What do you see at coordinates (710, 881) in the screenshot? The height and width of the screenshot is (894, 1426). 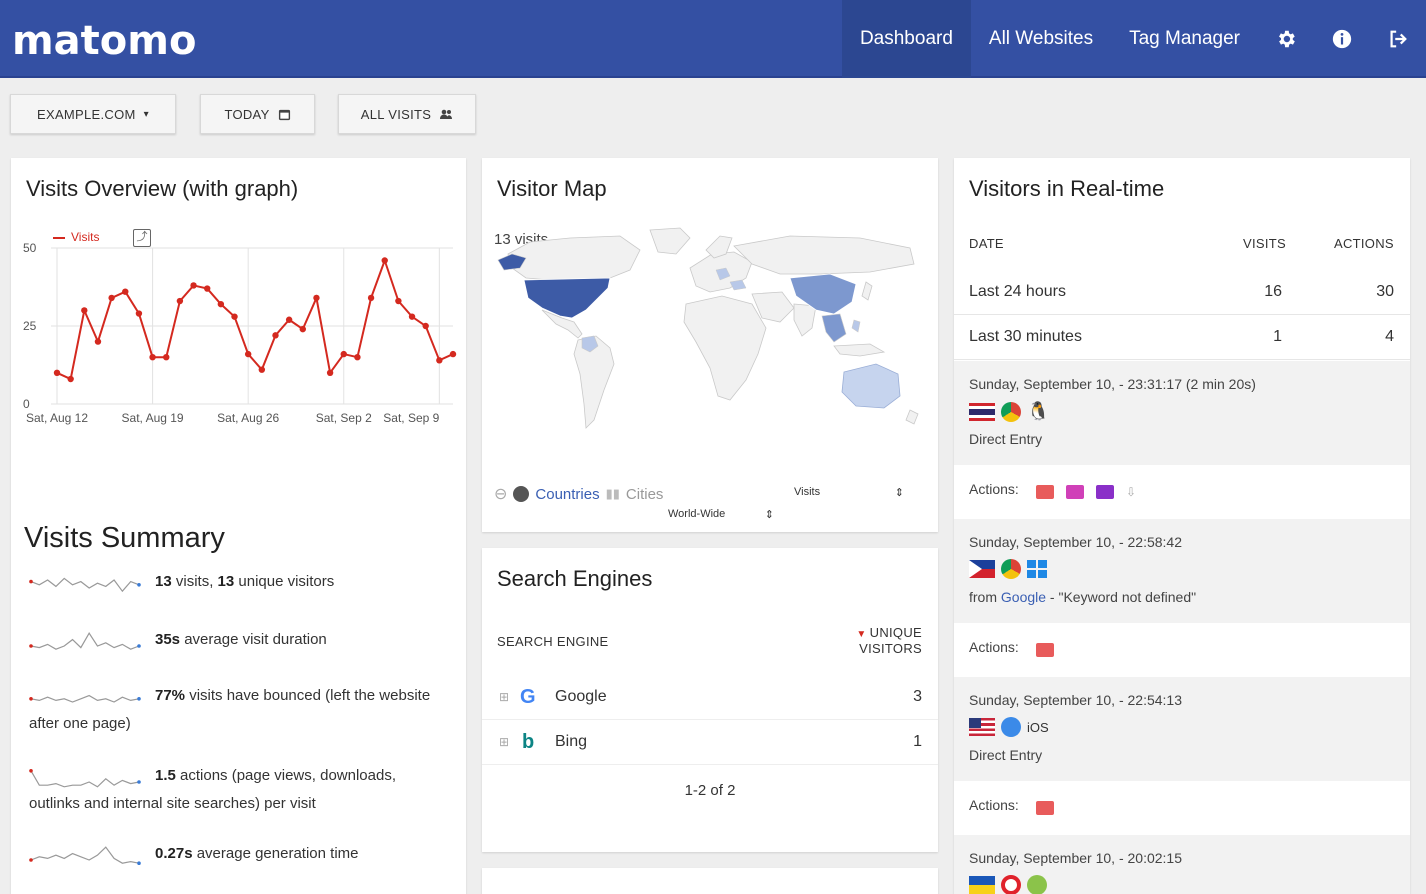 I see `next-widget` at bounding box center [710, 881].